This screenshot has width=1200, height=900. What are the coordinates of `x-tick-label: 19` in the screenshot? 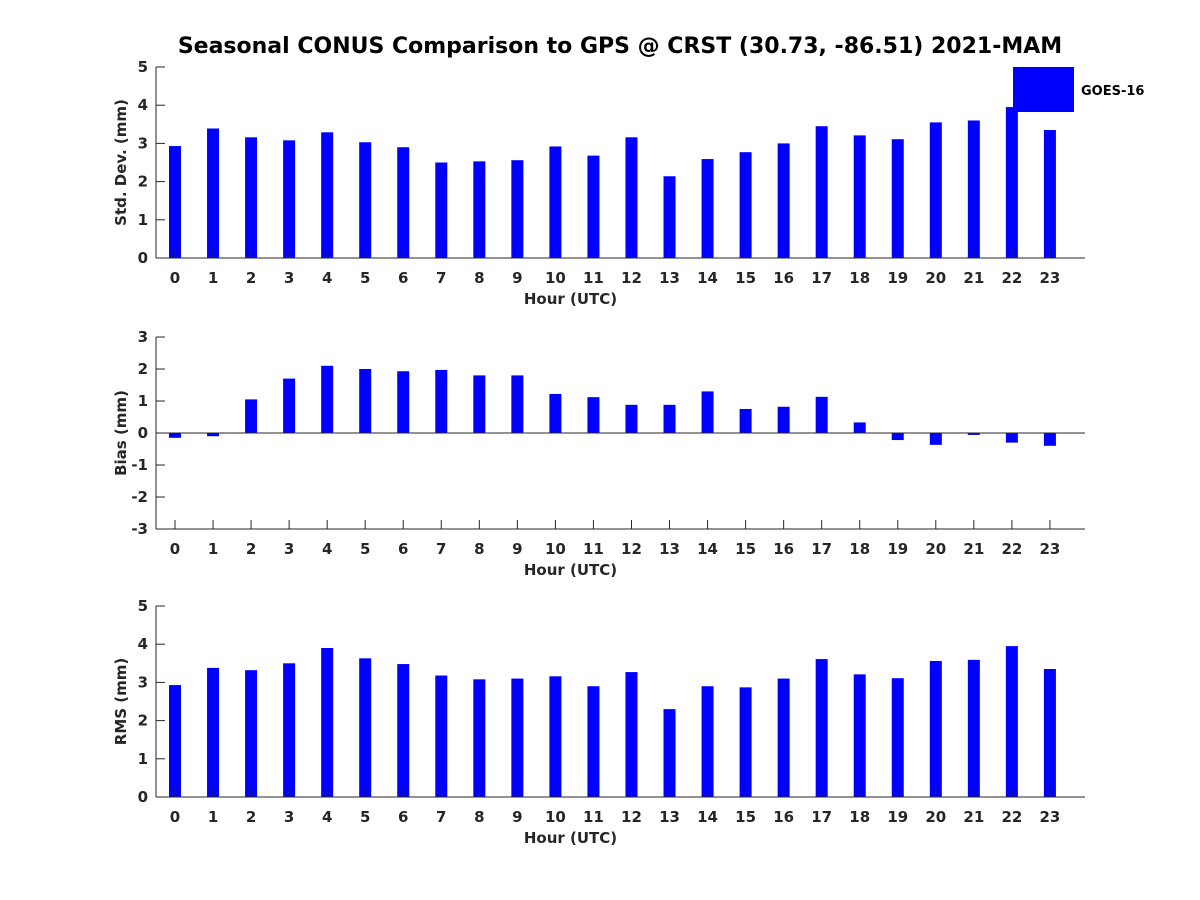 It's located at (897, 278).